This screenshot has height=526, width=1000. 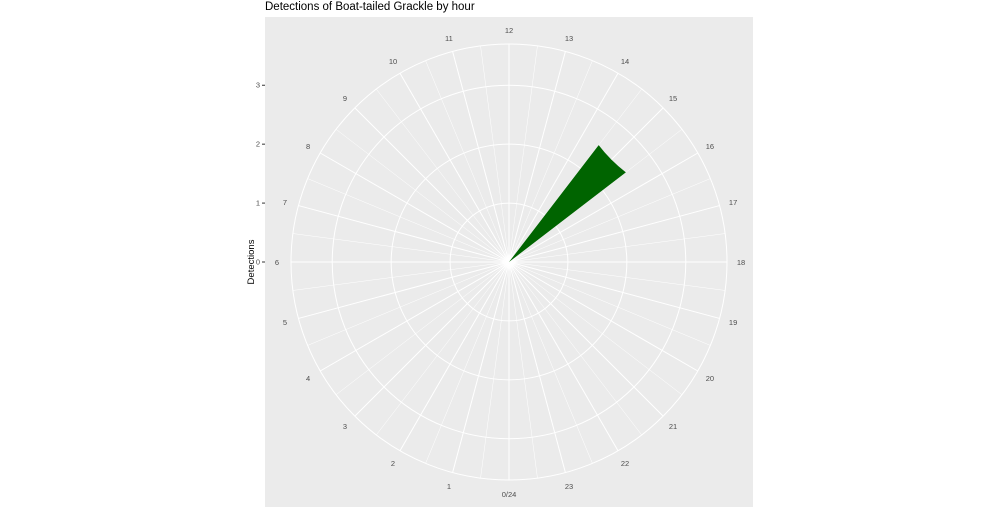 What do you see at coordinates (569, 38) in the screenshot?
I see `hour-label: 13` at bounding box center [569, 38].